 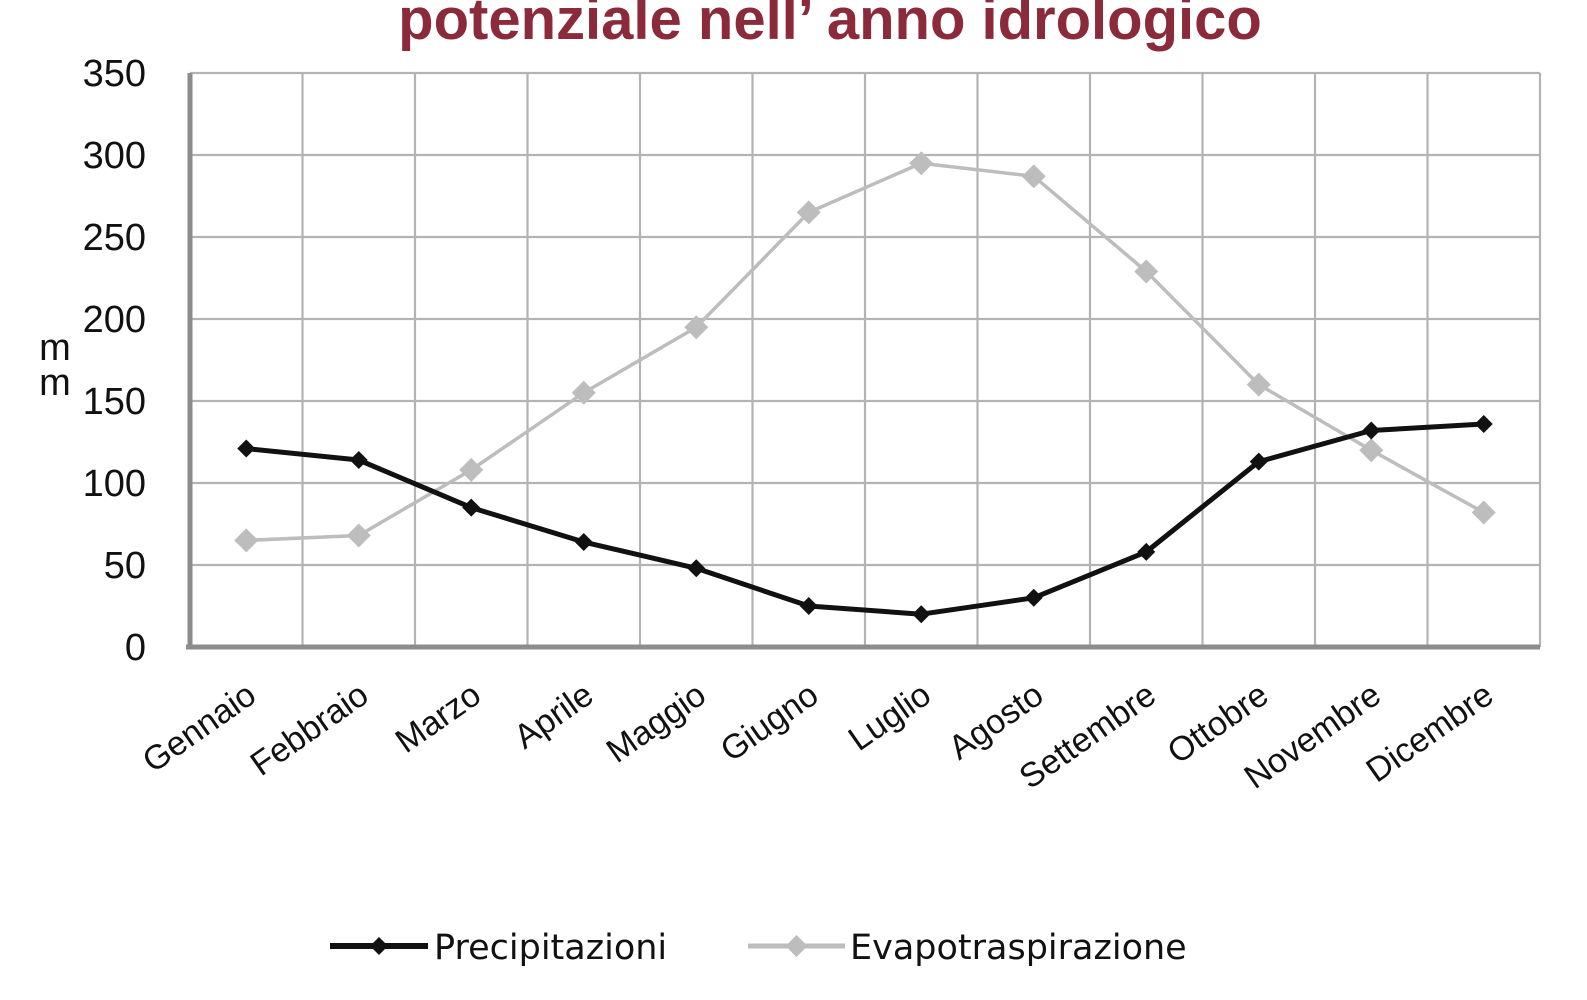 I want to click on x-tick-label: Dicembre, so click(x=1429, y=732).